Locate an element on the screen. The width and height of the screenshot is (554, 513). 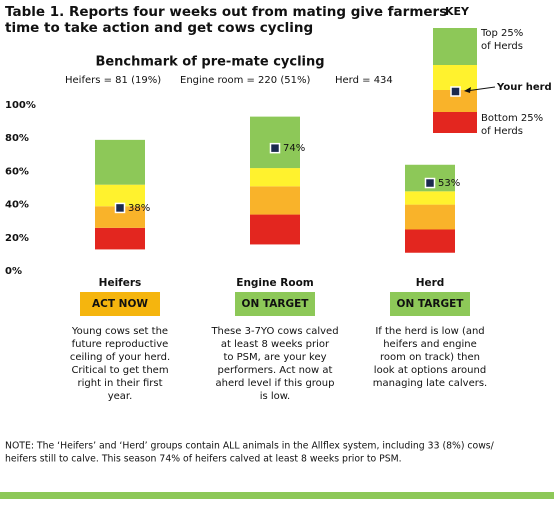
description: heifers and engine is located at coordinates (430, 344).